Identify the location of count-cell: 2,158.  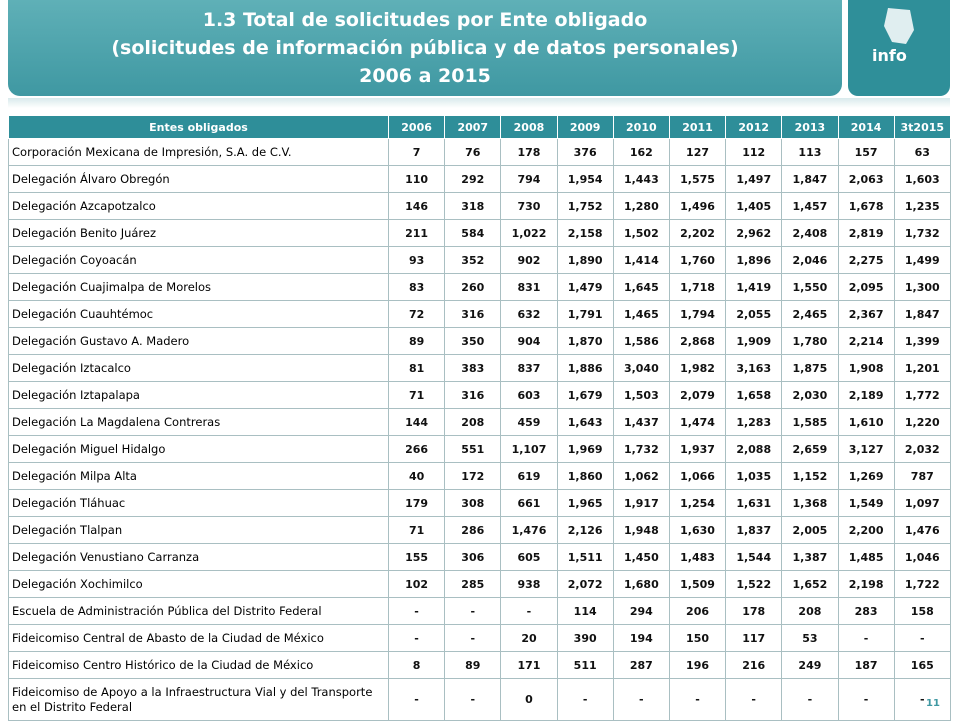
(585, 233).